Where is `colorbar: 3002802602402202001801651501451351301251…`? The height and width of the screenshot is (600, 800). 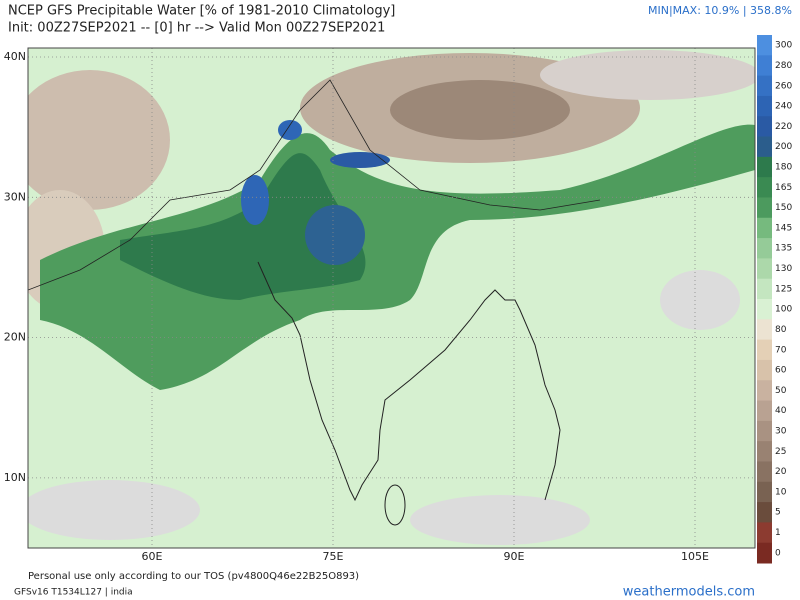
colorbar: 3002802602402202001801651501451351301251… is located at coordinates (774, 299).